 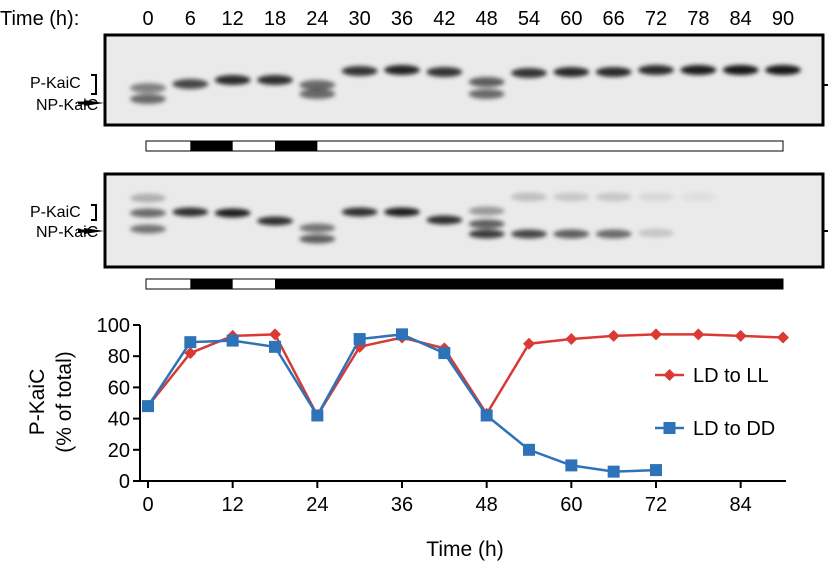 What do you see at coordinates (275, 19) in the screenshot?
I see `time-point-label: 18` at bounding box center [275, 19].